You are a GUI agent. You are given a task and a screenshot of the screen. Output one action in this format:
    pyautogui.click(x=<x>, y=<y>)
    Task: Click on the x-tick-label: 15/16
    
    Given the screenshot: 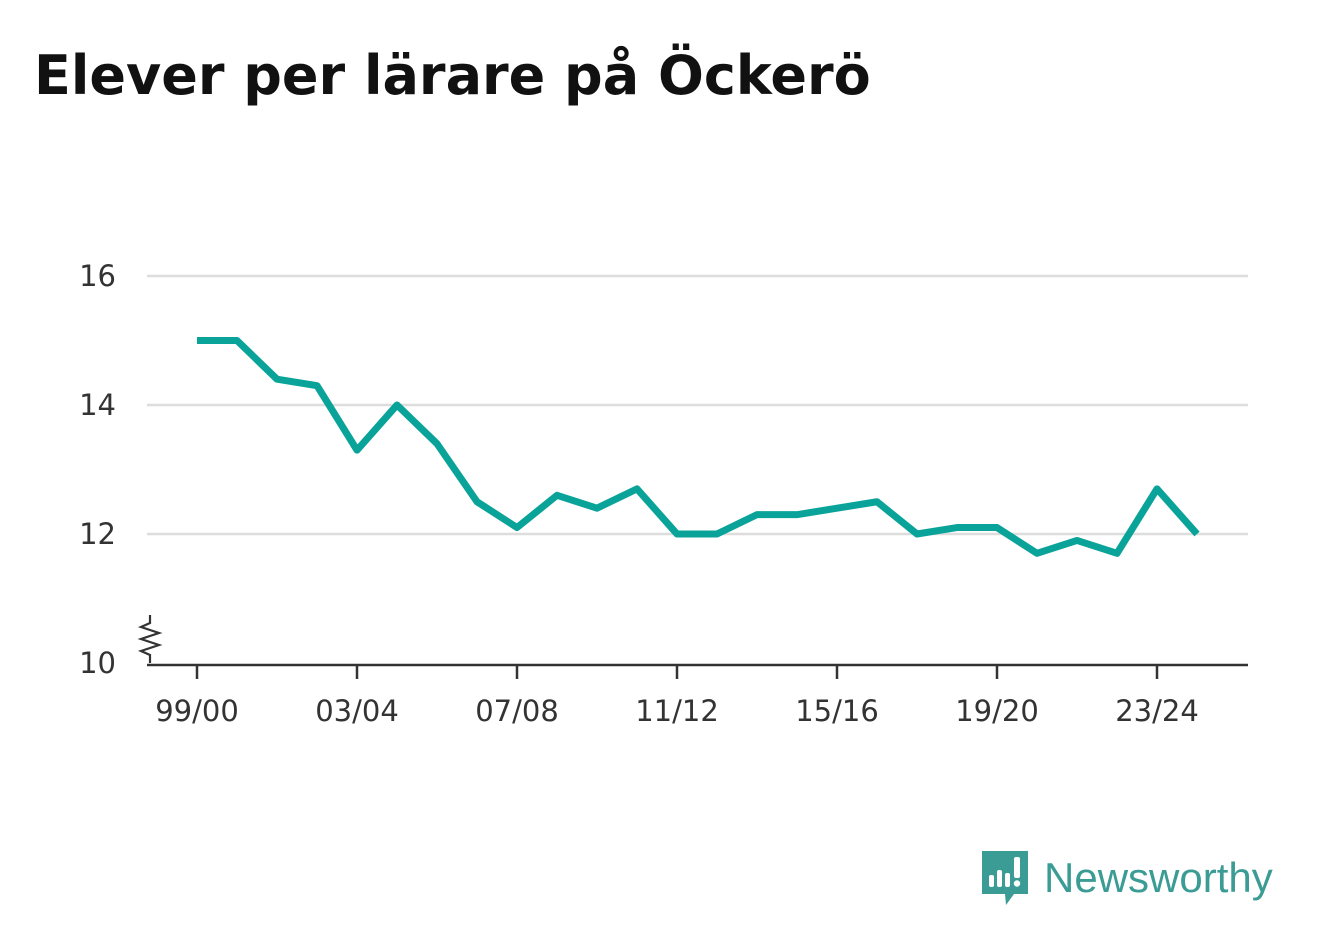 What is the action you would take?
    pyautogui.click(x=837, y=711)
    